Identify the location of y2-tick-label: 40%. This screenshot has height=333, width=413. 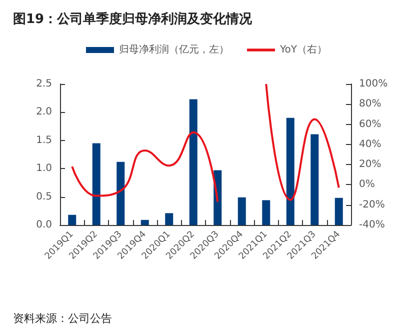
(370, 144).